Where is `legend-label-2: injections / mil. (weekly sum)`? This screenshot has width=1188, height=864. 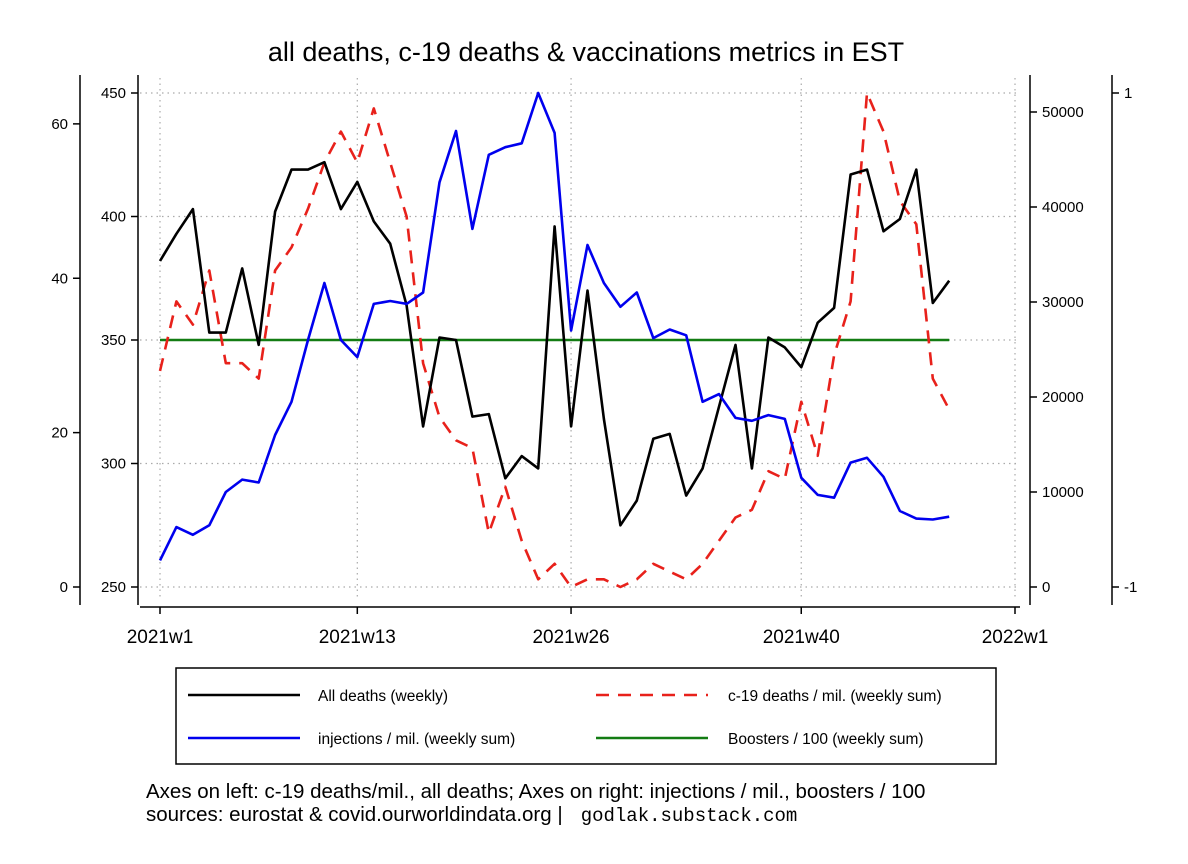 legend-label-2: injections / mil. (weekly sum) is located at coordinates (416, 739).